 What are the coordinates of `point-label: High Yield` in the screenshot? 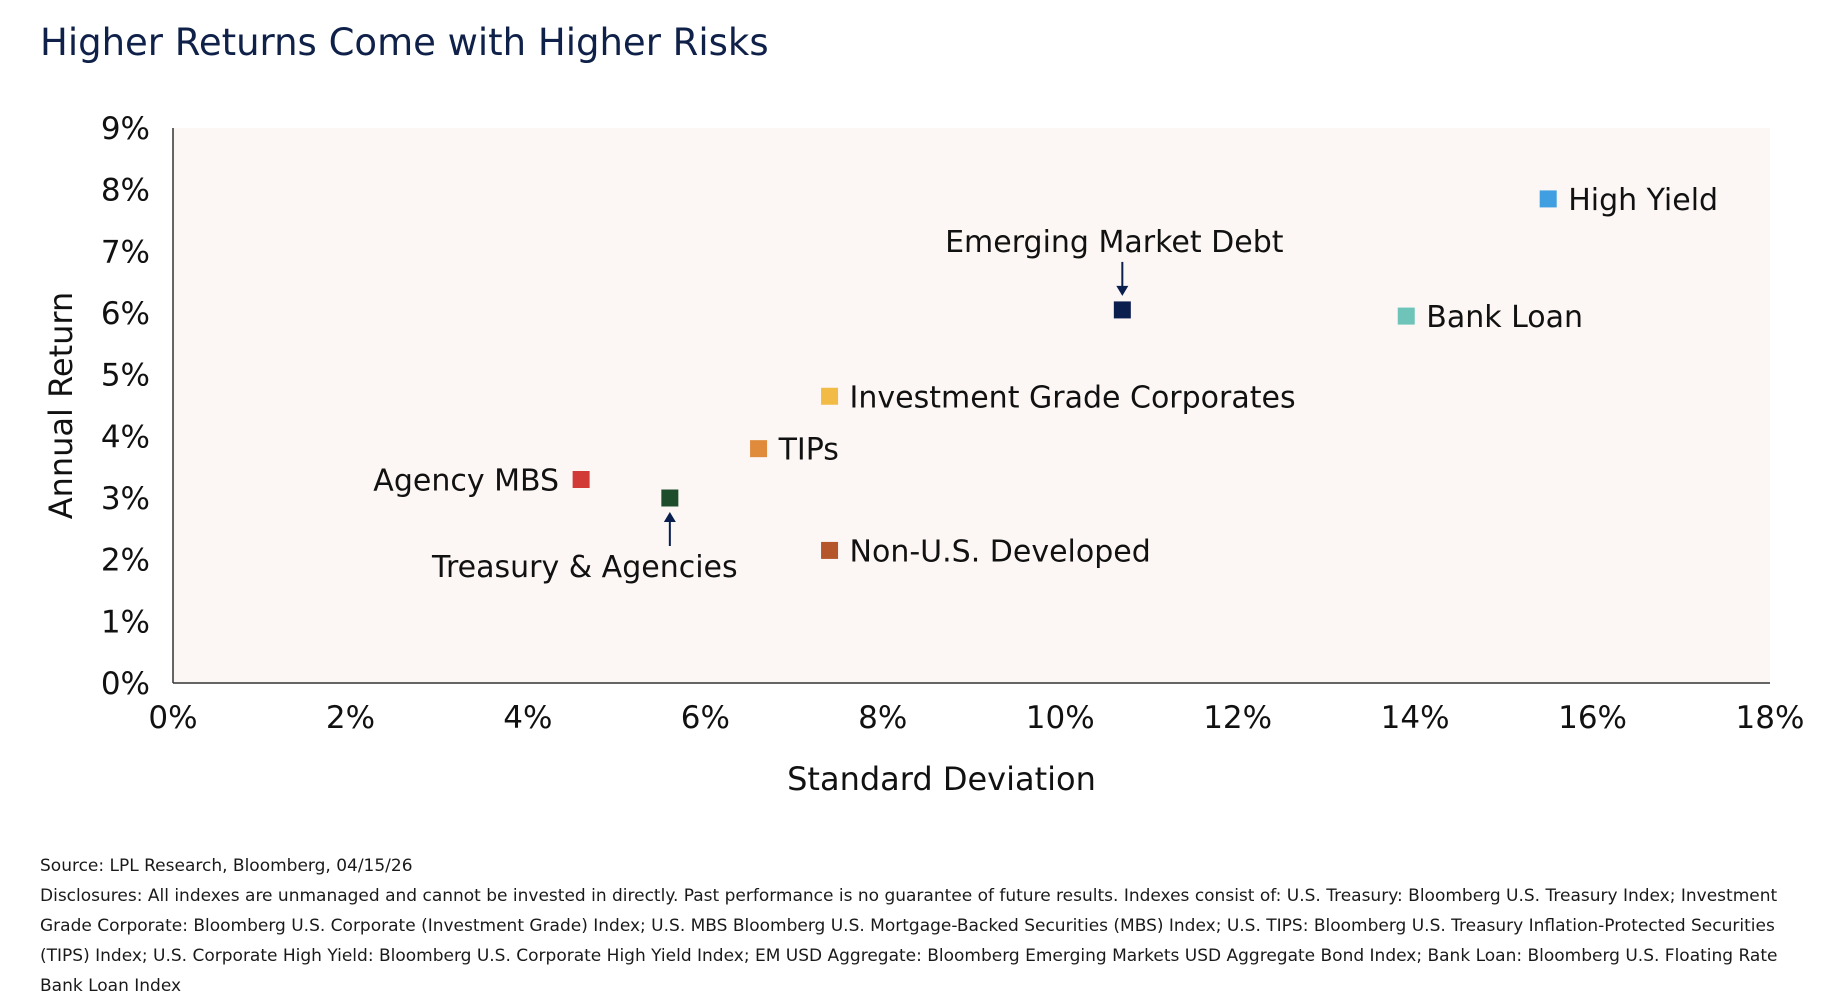 It's located at (1643, 200).